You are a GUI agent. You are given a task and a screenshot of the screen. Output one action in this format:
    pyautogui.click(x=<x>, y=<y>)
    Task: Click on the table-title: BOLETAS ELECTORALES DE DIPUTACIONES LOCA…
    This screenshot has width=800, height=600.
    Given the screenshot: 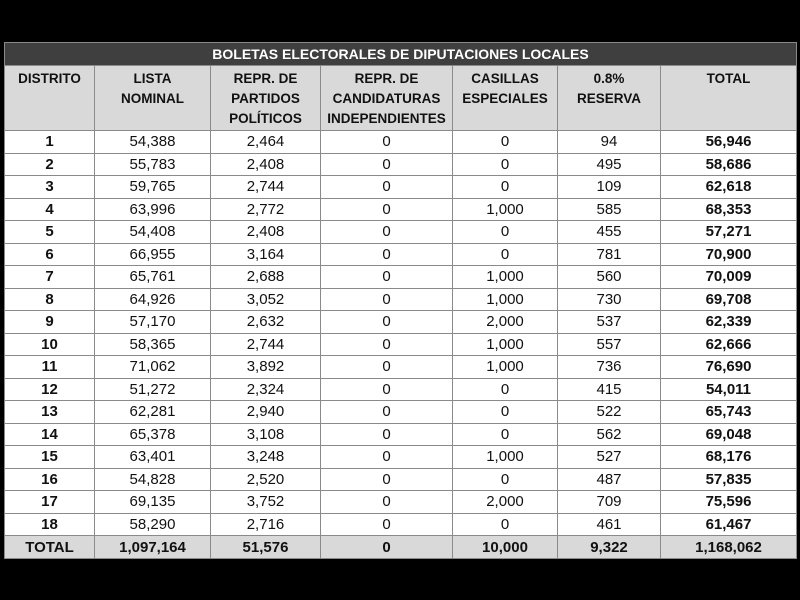 What is the action you would take?
    pyautogui.click(x=400, y=54)
    